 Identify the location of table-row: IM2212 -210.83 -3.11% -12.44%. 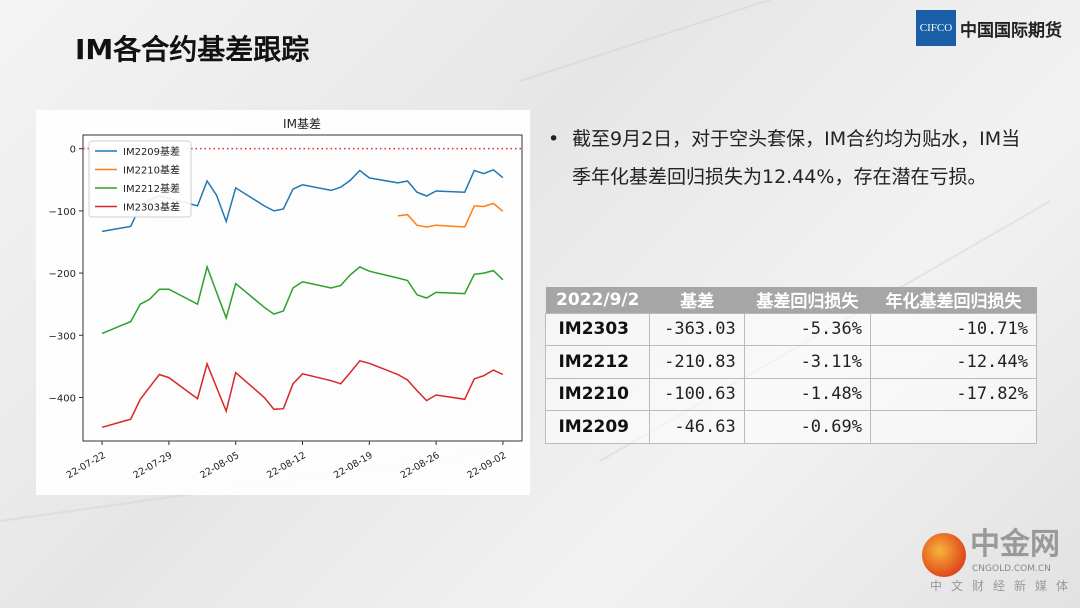
(791, 362).